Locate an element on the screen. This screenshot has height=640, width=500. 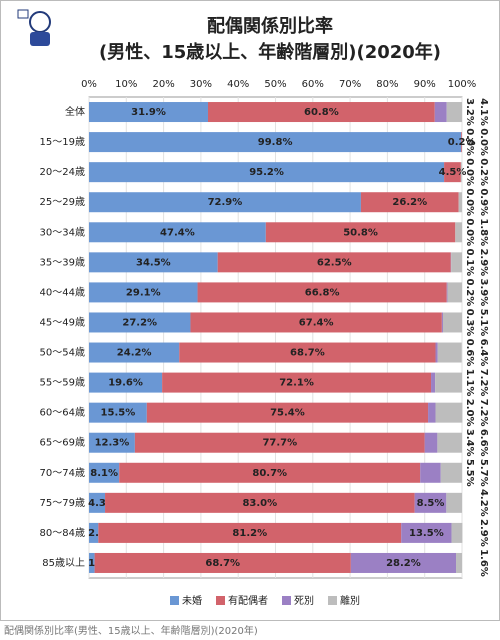
y-tick-label: 85歳以上 is located at coordinates (63, 563).